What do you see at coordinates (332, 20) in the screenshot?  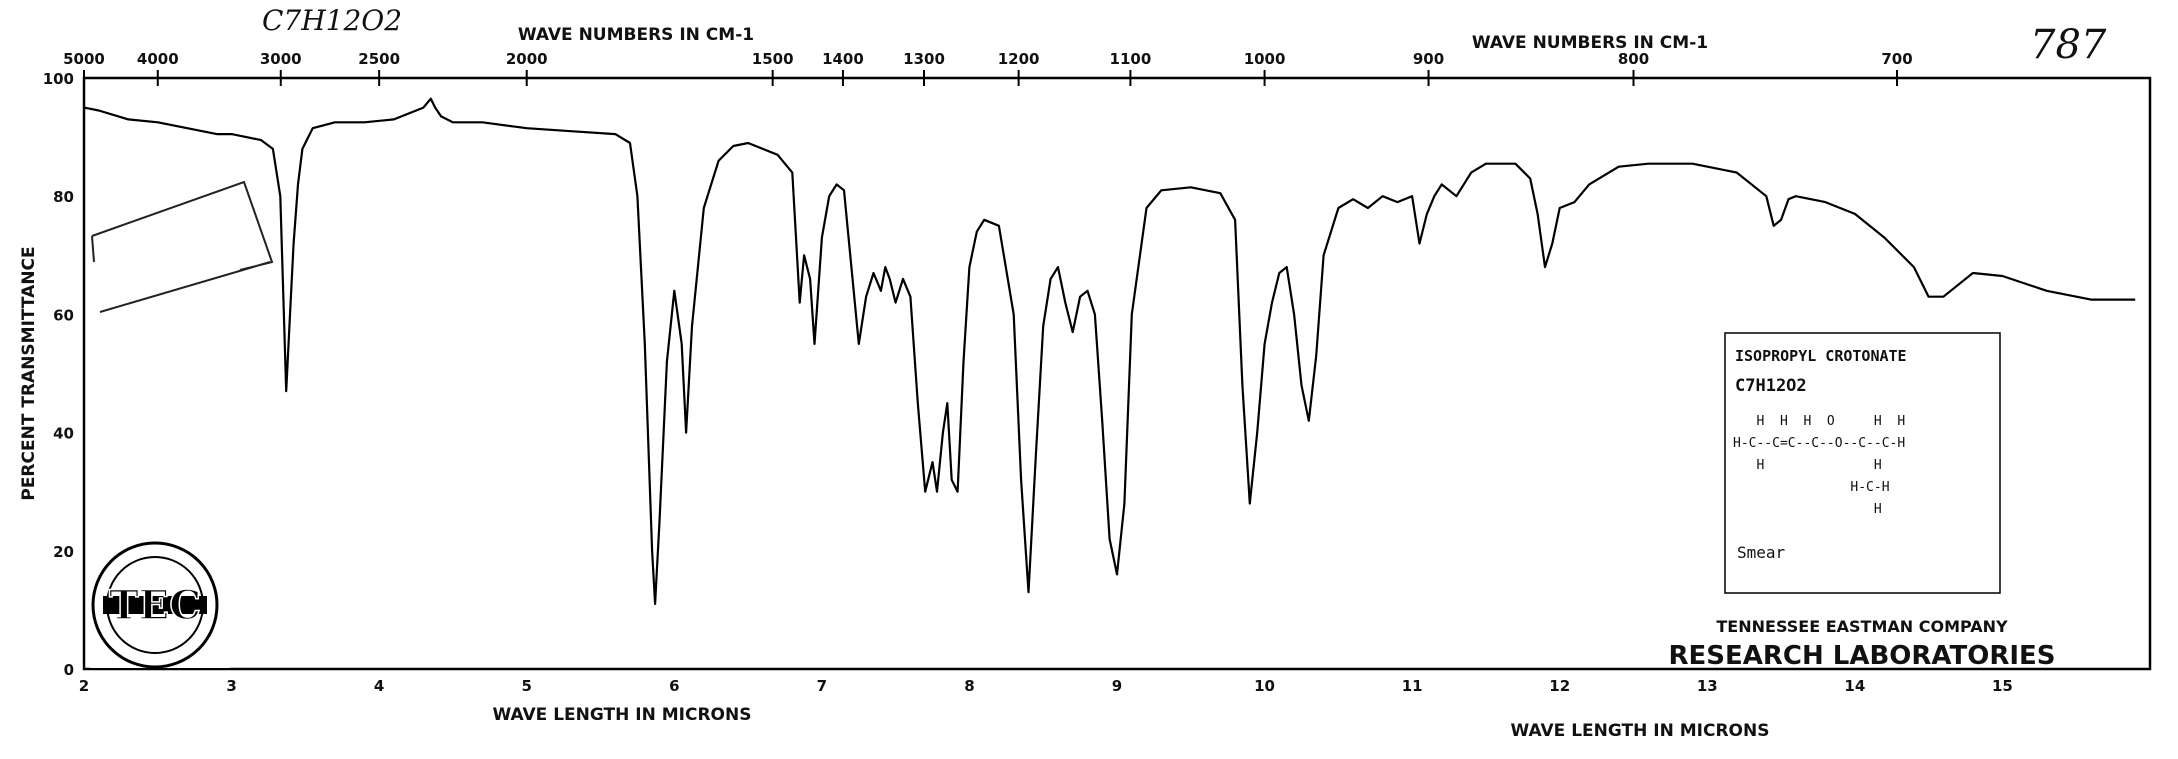 I see `handwritten-formula: C7H12O2` at bounding box center [332, 20].